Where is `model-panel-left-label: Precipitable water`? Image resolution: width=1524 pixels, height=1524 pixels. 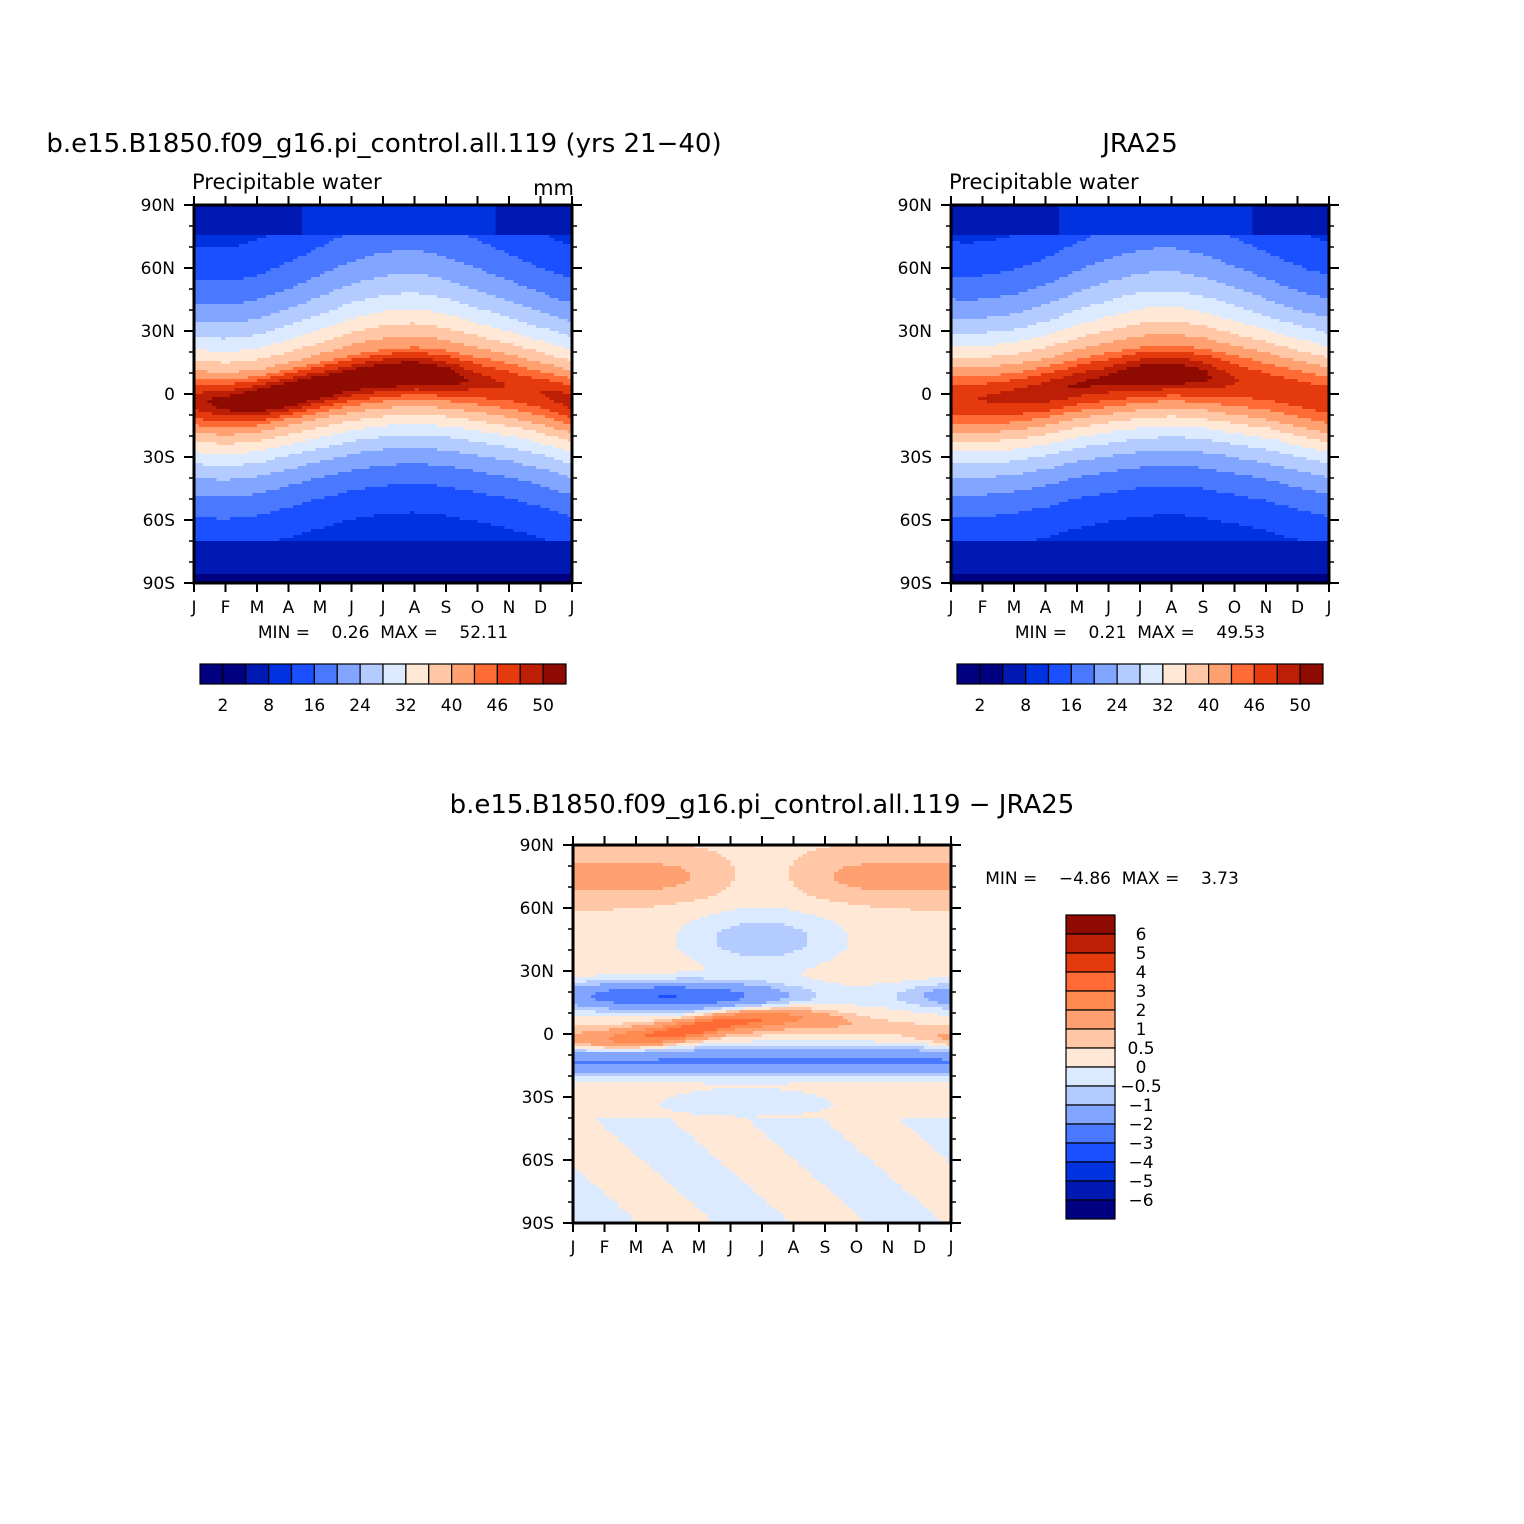
model-panel-left-label: Precipitable water is located at coordinates (287, 182).